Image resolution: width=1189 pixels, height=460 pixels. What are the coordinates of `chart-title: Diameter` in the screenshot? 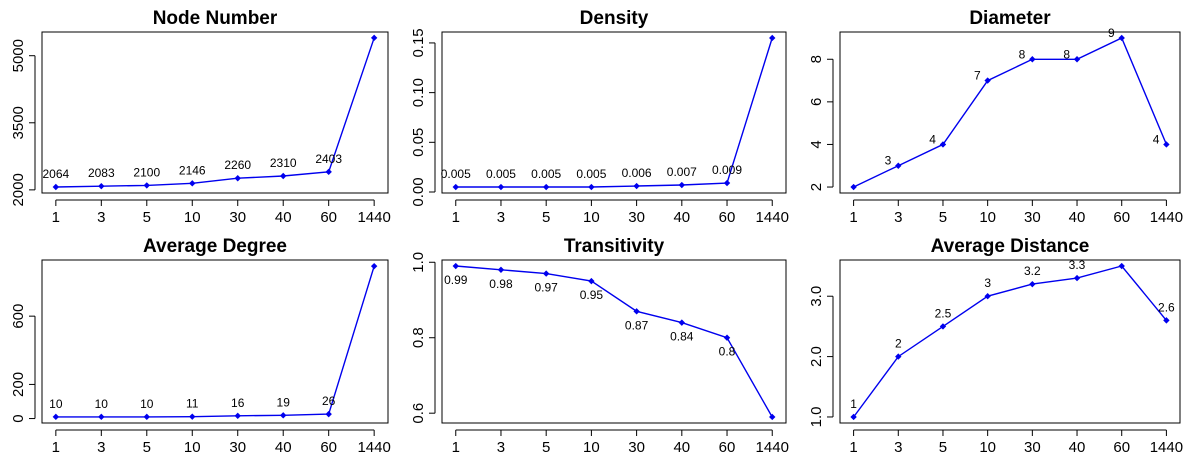 It's located at (1010, 18).